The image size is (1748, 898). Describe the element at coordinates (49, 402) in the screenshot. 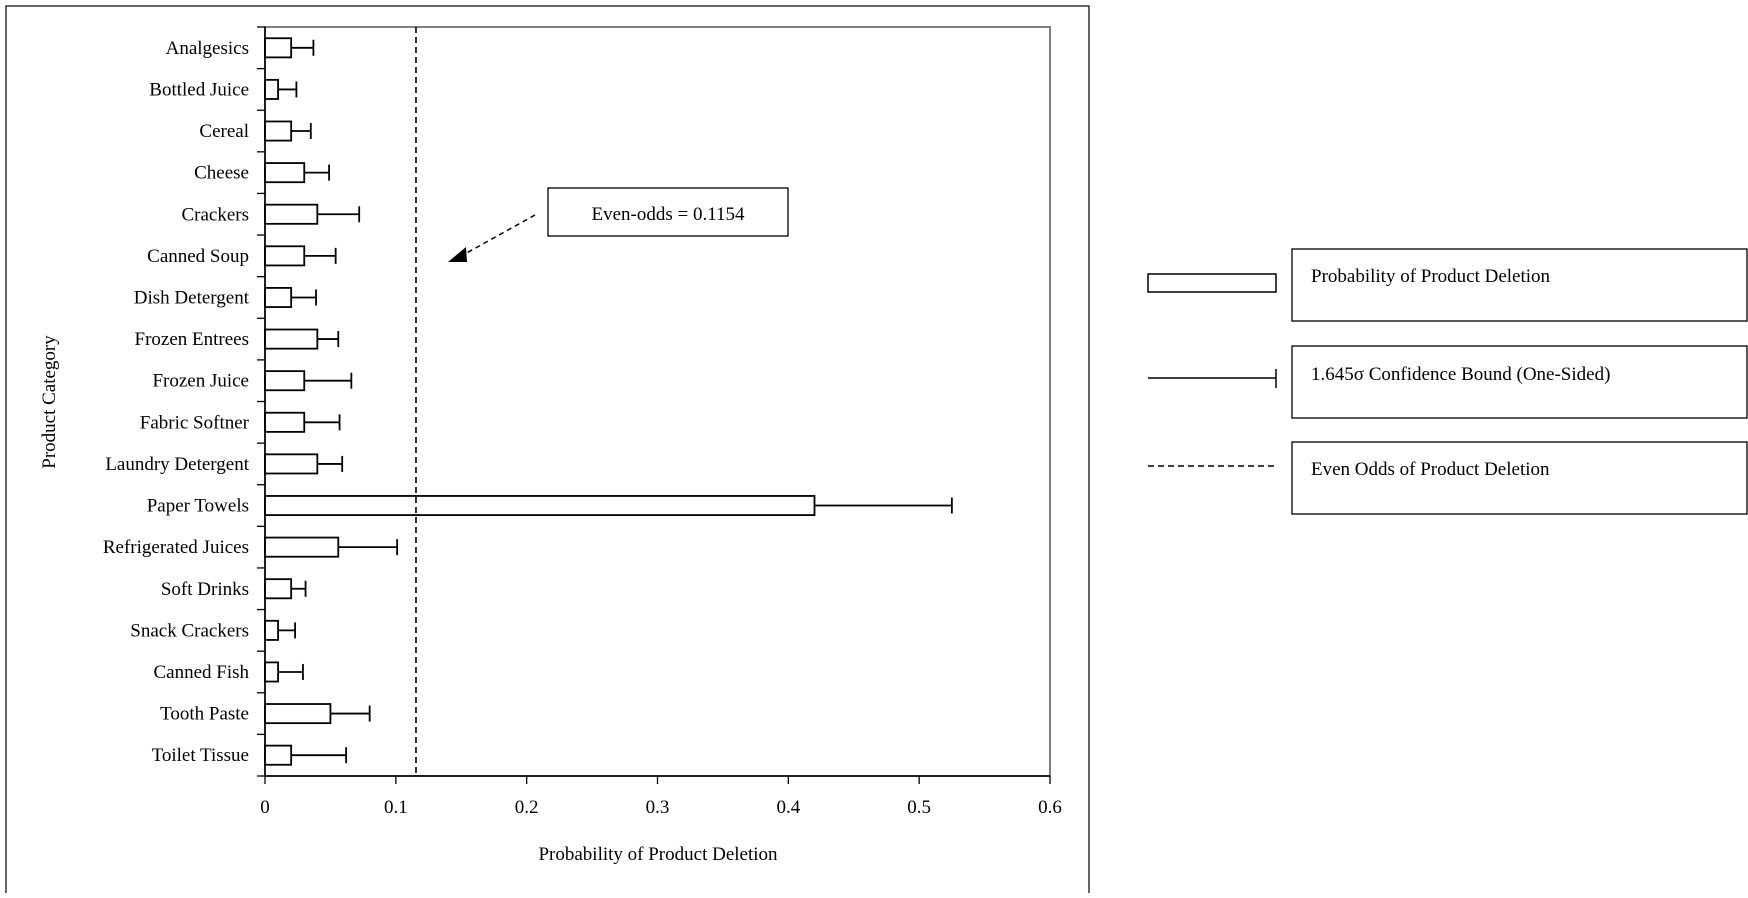

I see `y-axis-title: Product Category` at that location.